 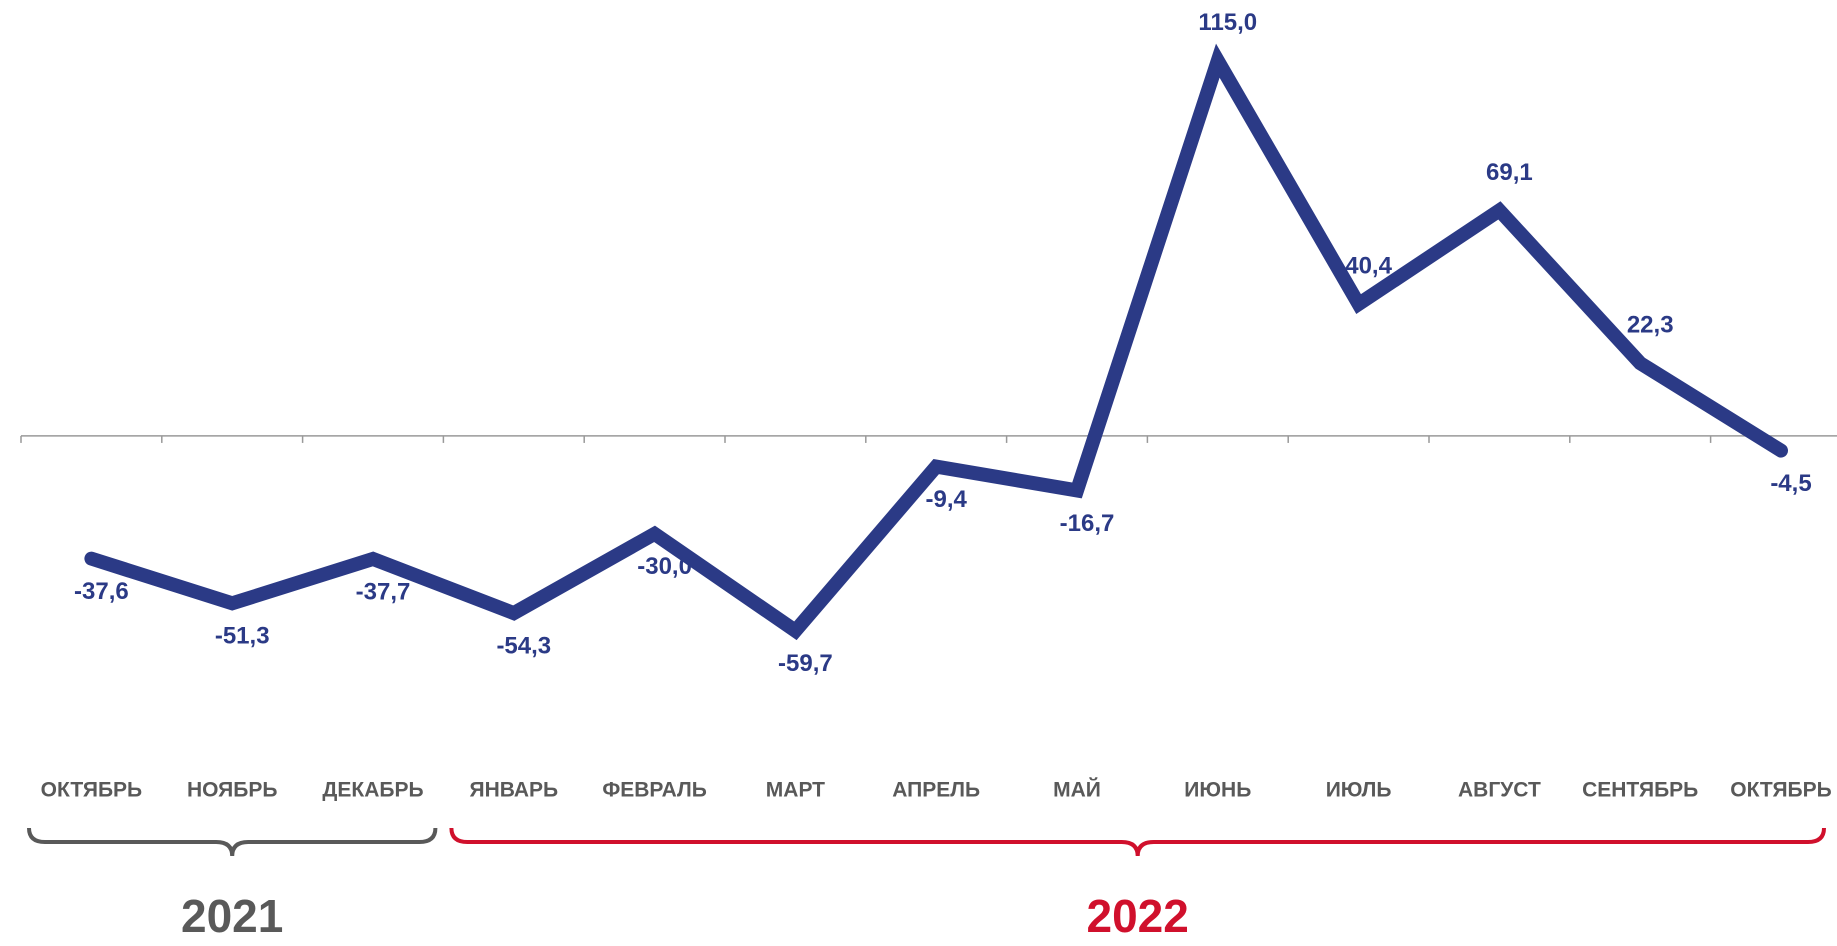 I want to click on x-tick-label: ФЕВРАЛЬ, so click(x=654, y=790).